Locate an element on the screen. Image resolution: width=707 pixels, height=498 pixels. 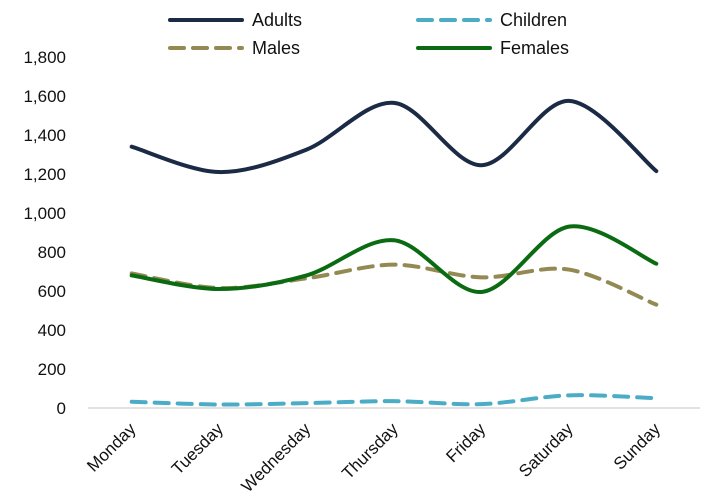
y-tick-label: 1,600 is located at coordinates (44, 96).